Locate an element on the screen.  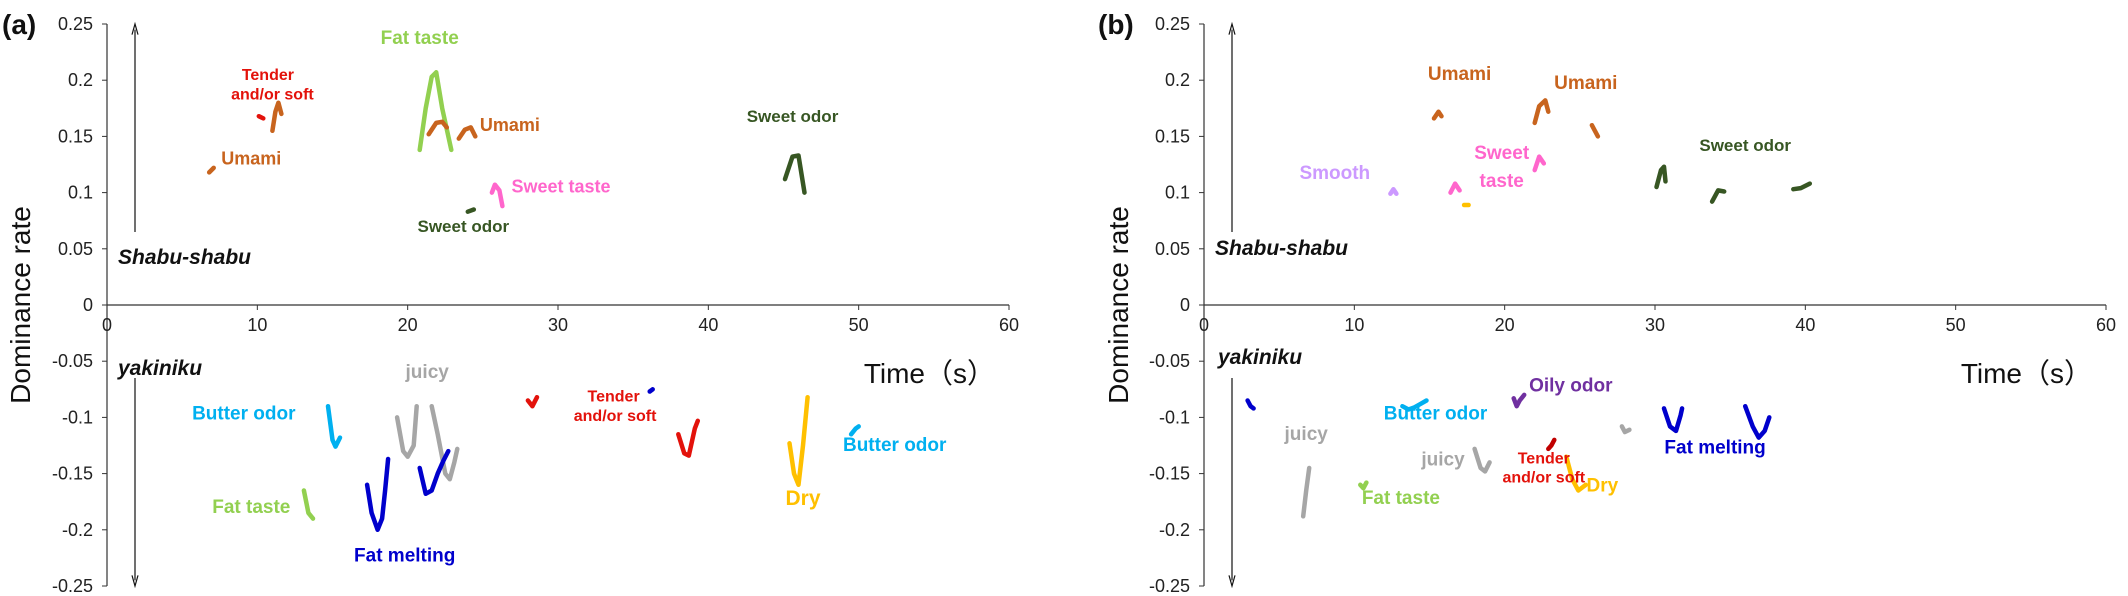
attribute-label: Tender is located at coordinates (1544, 459).